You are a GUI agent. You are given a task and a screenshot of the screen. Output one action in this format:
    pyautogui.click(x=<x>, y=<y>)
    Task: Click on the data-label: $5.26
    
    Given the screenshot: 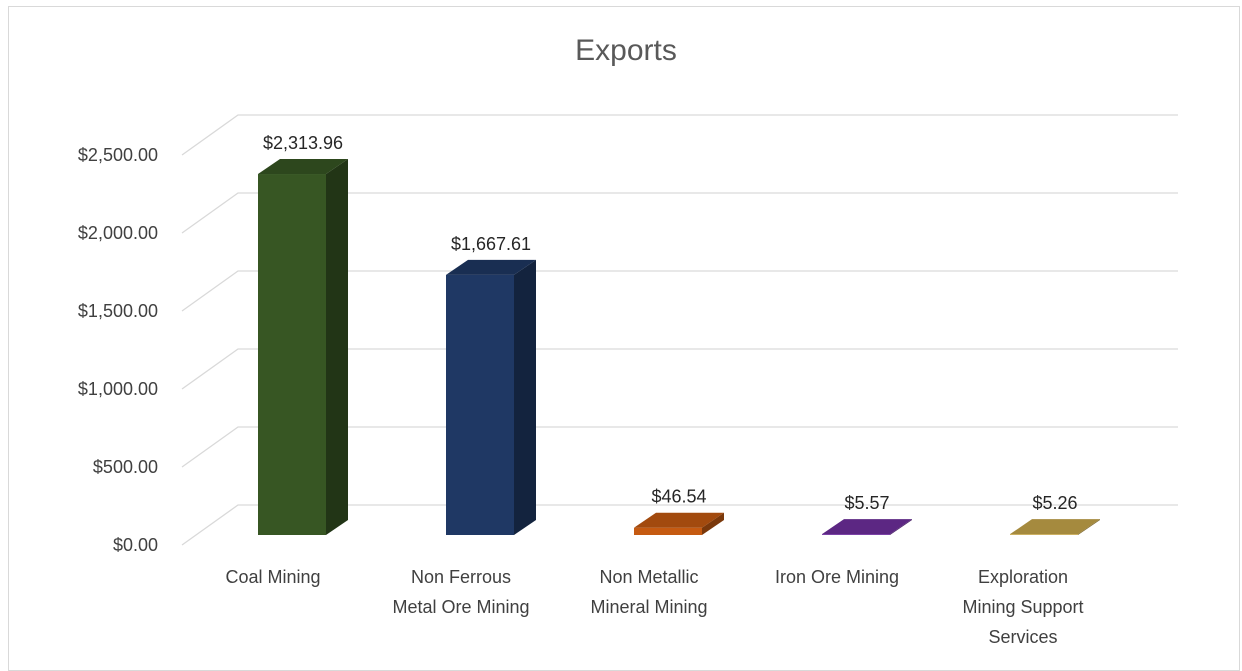 What is the action you would take?
    pyautogui.click(x=1054, y=503)
    